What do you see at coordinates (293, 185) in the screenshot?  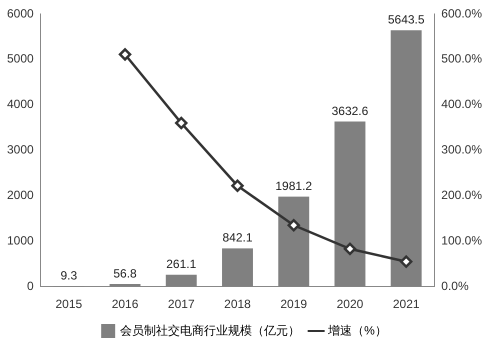 I see `data-label: 1981.2` at bounding box center [293, 185].